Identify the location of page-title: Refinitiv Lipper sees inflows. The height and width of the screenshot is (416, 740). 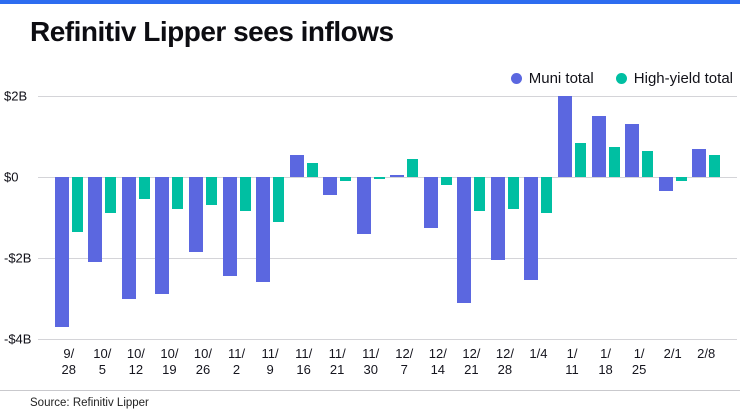
(212, 31).